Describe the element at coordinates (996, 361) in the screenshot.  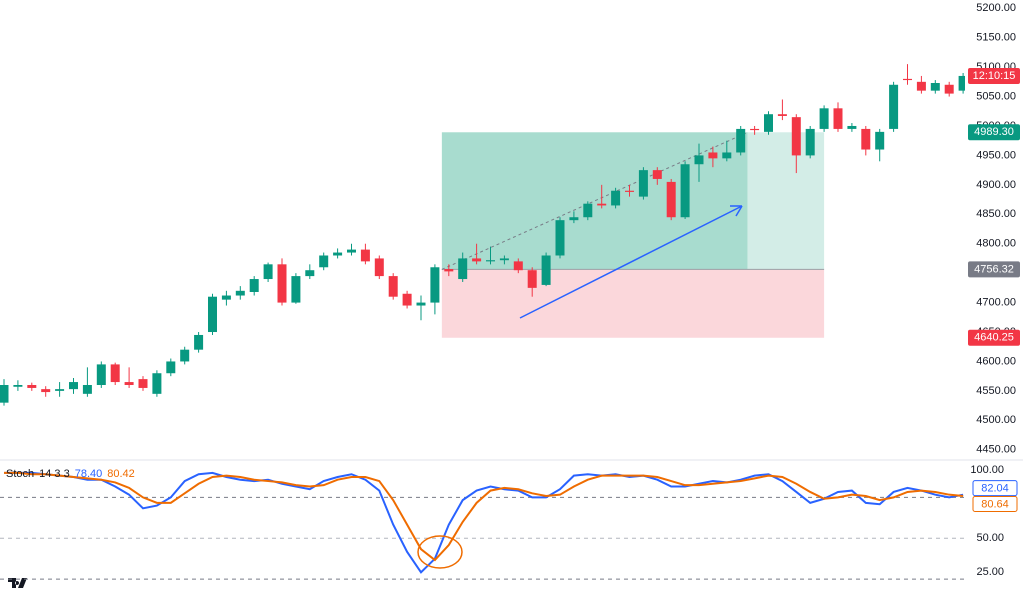
I see `y-tick-label: 4600.00` at that location.